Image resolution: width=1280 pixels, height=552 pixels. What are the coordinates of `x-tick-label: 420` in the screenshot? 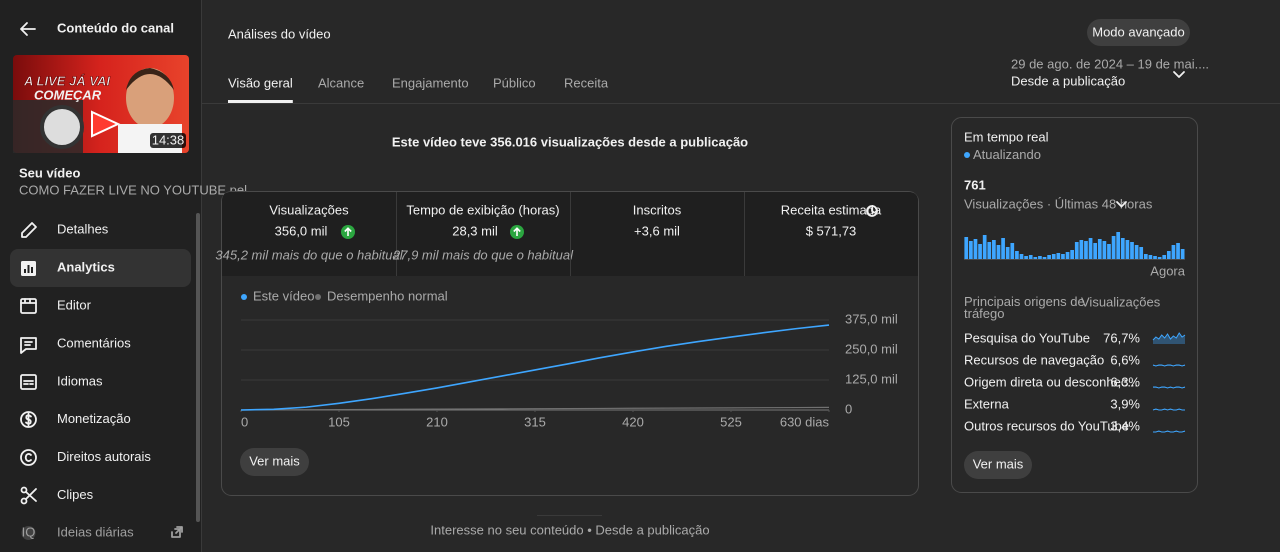 It's located at (633, 421).